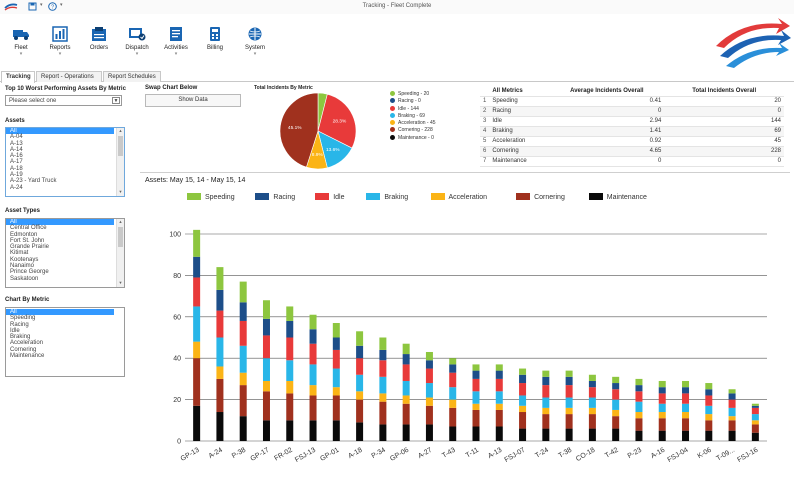 The height and width of the screenshot is (484, 794). What do you see at coordinates (24, 234) in the screenshot?
I see `asset-type-list-item: Edmonton` at bounding box center [24, 234].